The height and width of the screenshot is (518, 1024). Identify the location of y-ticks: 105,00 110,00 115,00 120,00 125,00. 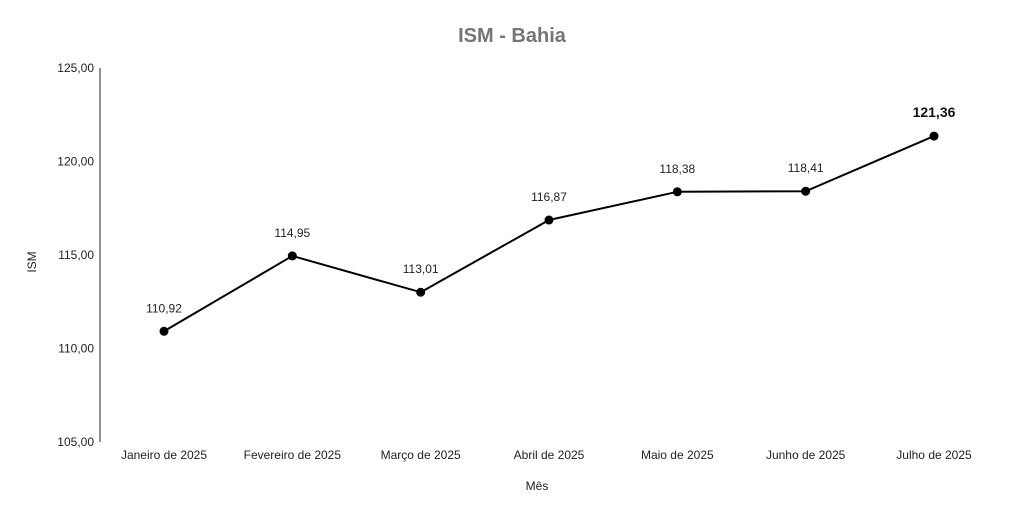
(75, 255).